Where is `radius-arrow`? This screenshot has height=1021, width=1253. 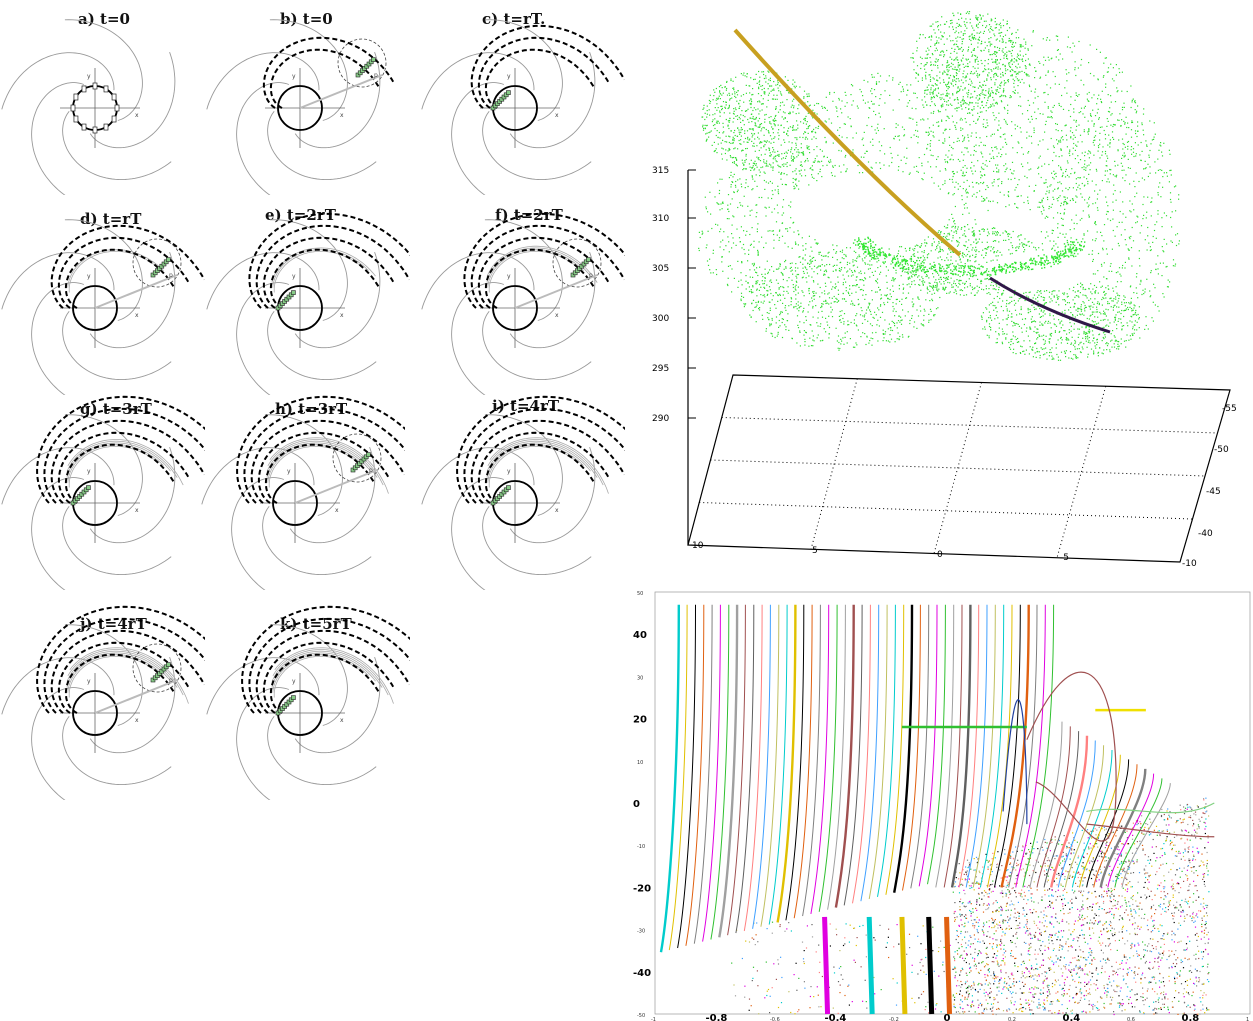
radius-arrow is located at coordinates (556, 291).